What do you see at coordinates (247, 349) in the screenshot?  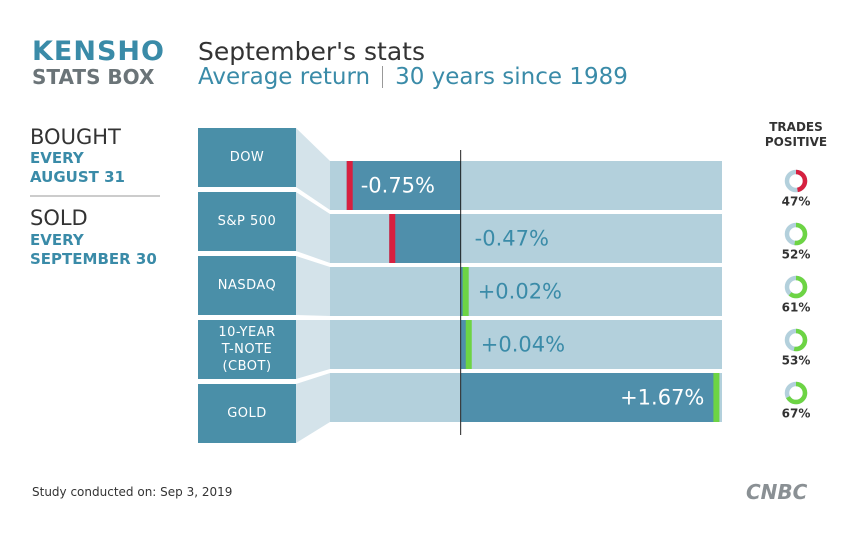 I see `category-label: 10-YEAR T-NOTE (CBOT)` at bounding box center [247, 349].